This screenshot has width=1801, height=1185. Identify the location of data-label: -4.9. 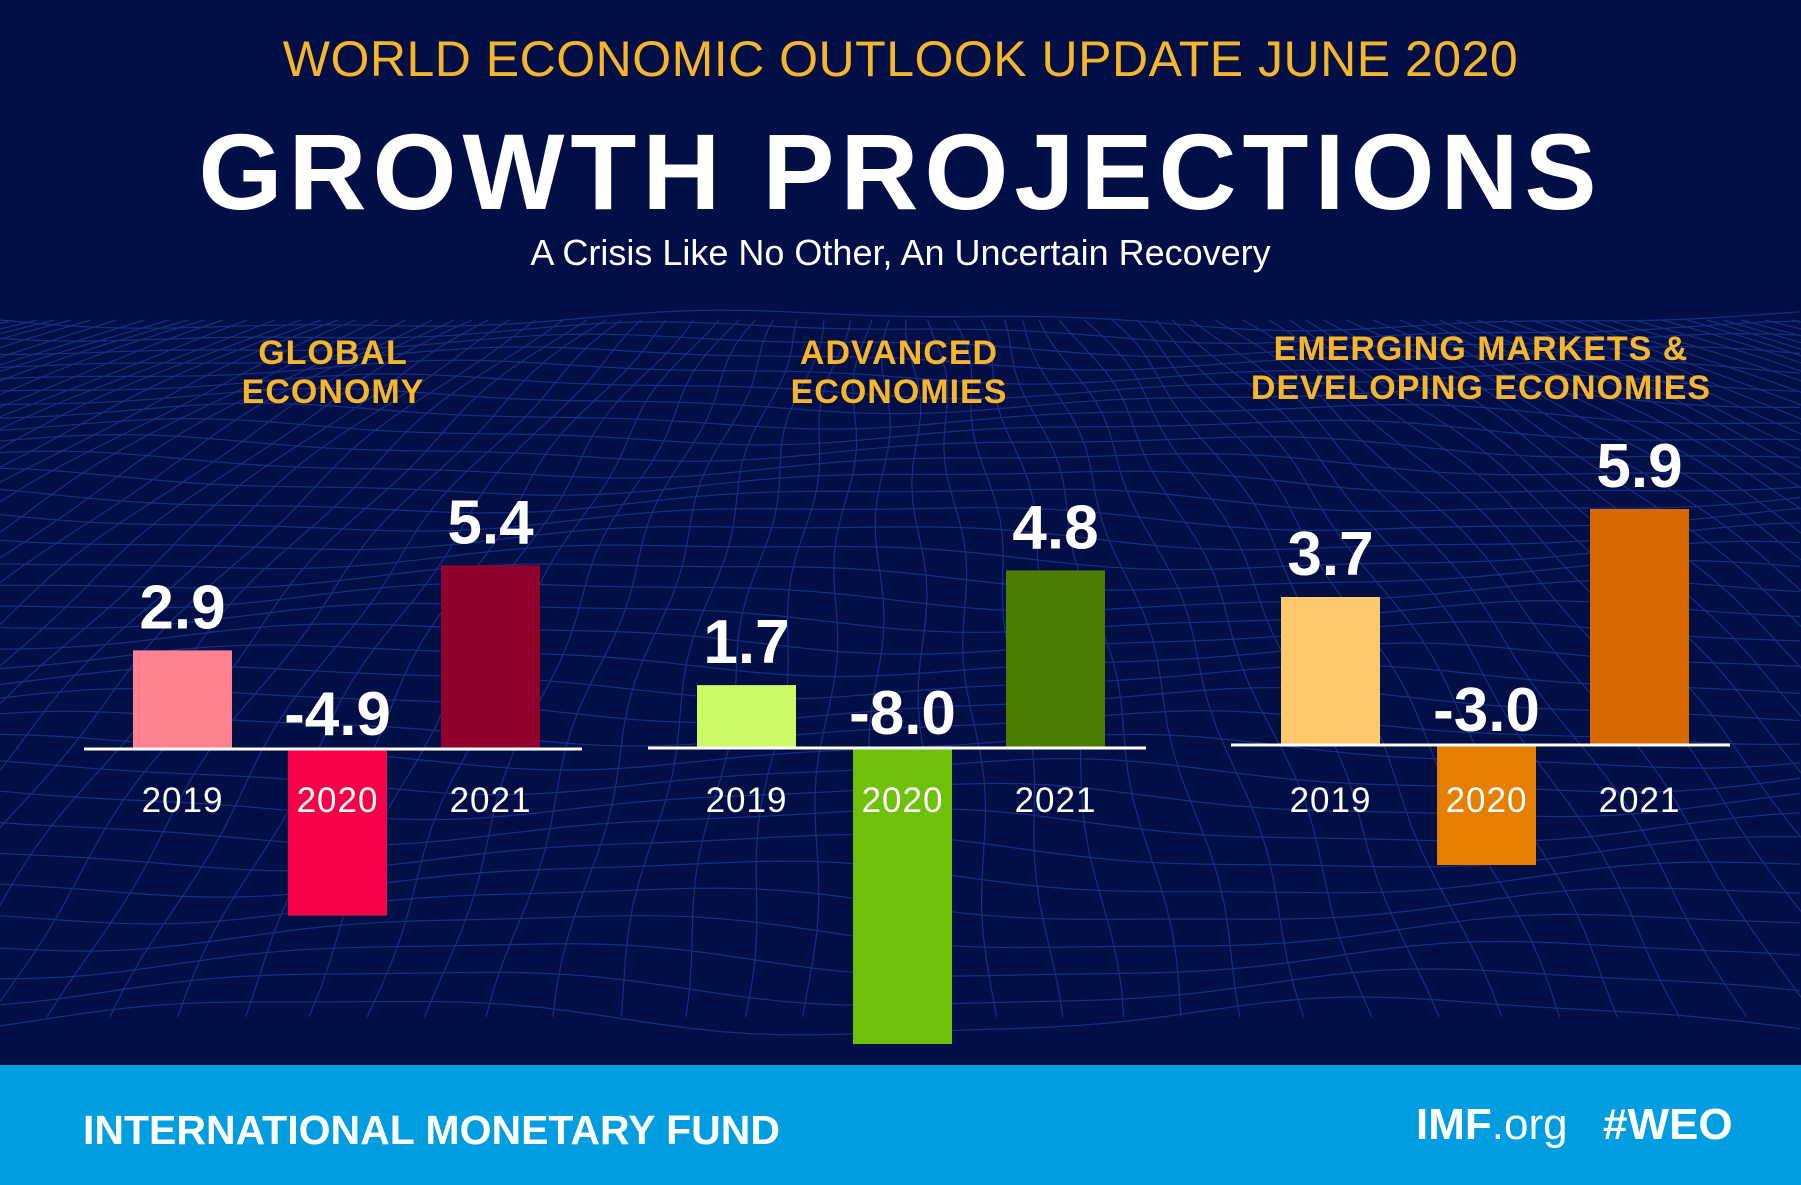
(337, 714).